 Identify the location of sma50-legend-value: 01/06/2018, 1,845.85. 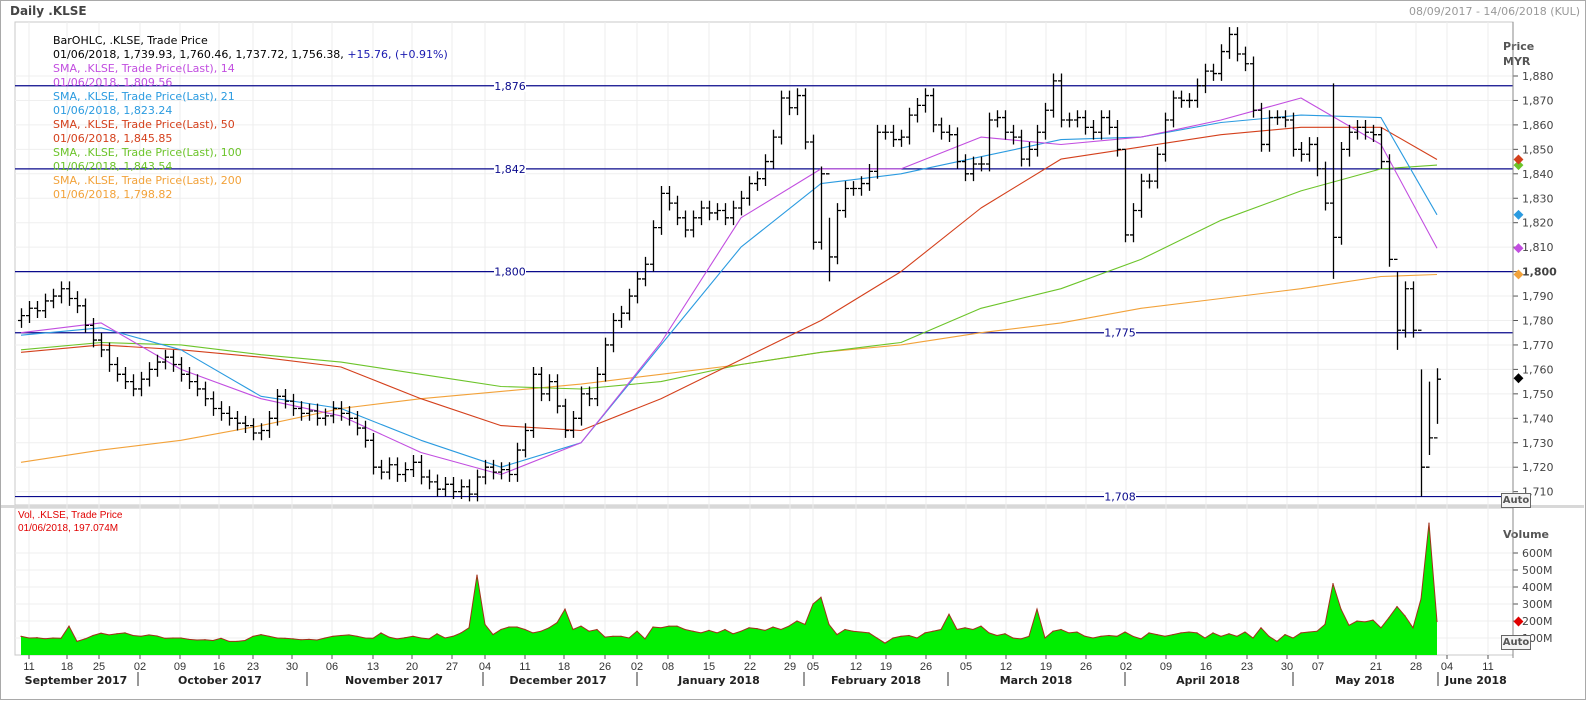
(113, 138).